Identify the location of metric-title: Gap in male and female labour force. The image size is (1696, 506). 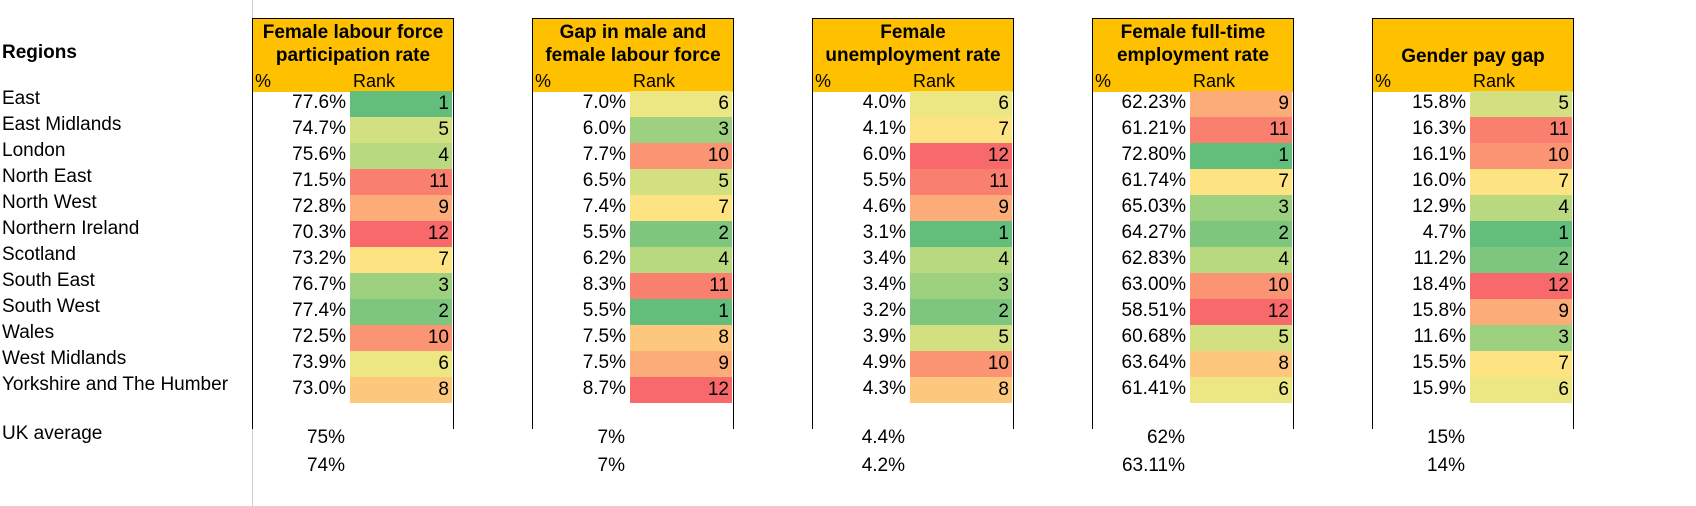
(633, 44).